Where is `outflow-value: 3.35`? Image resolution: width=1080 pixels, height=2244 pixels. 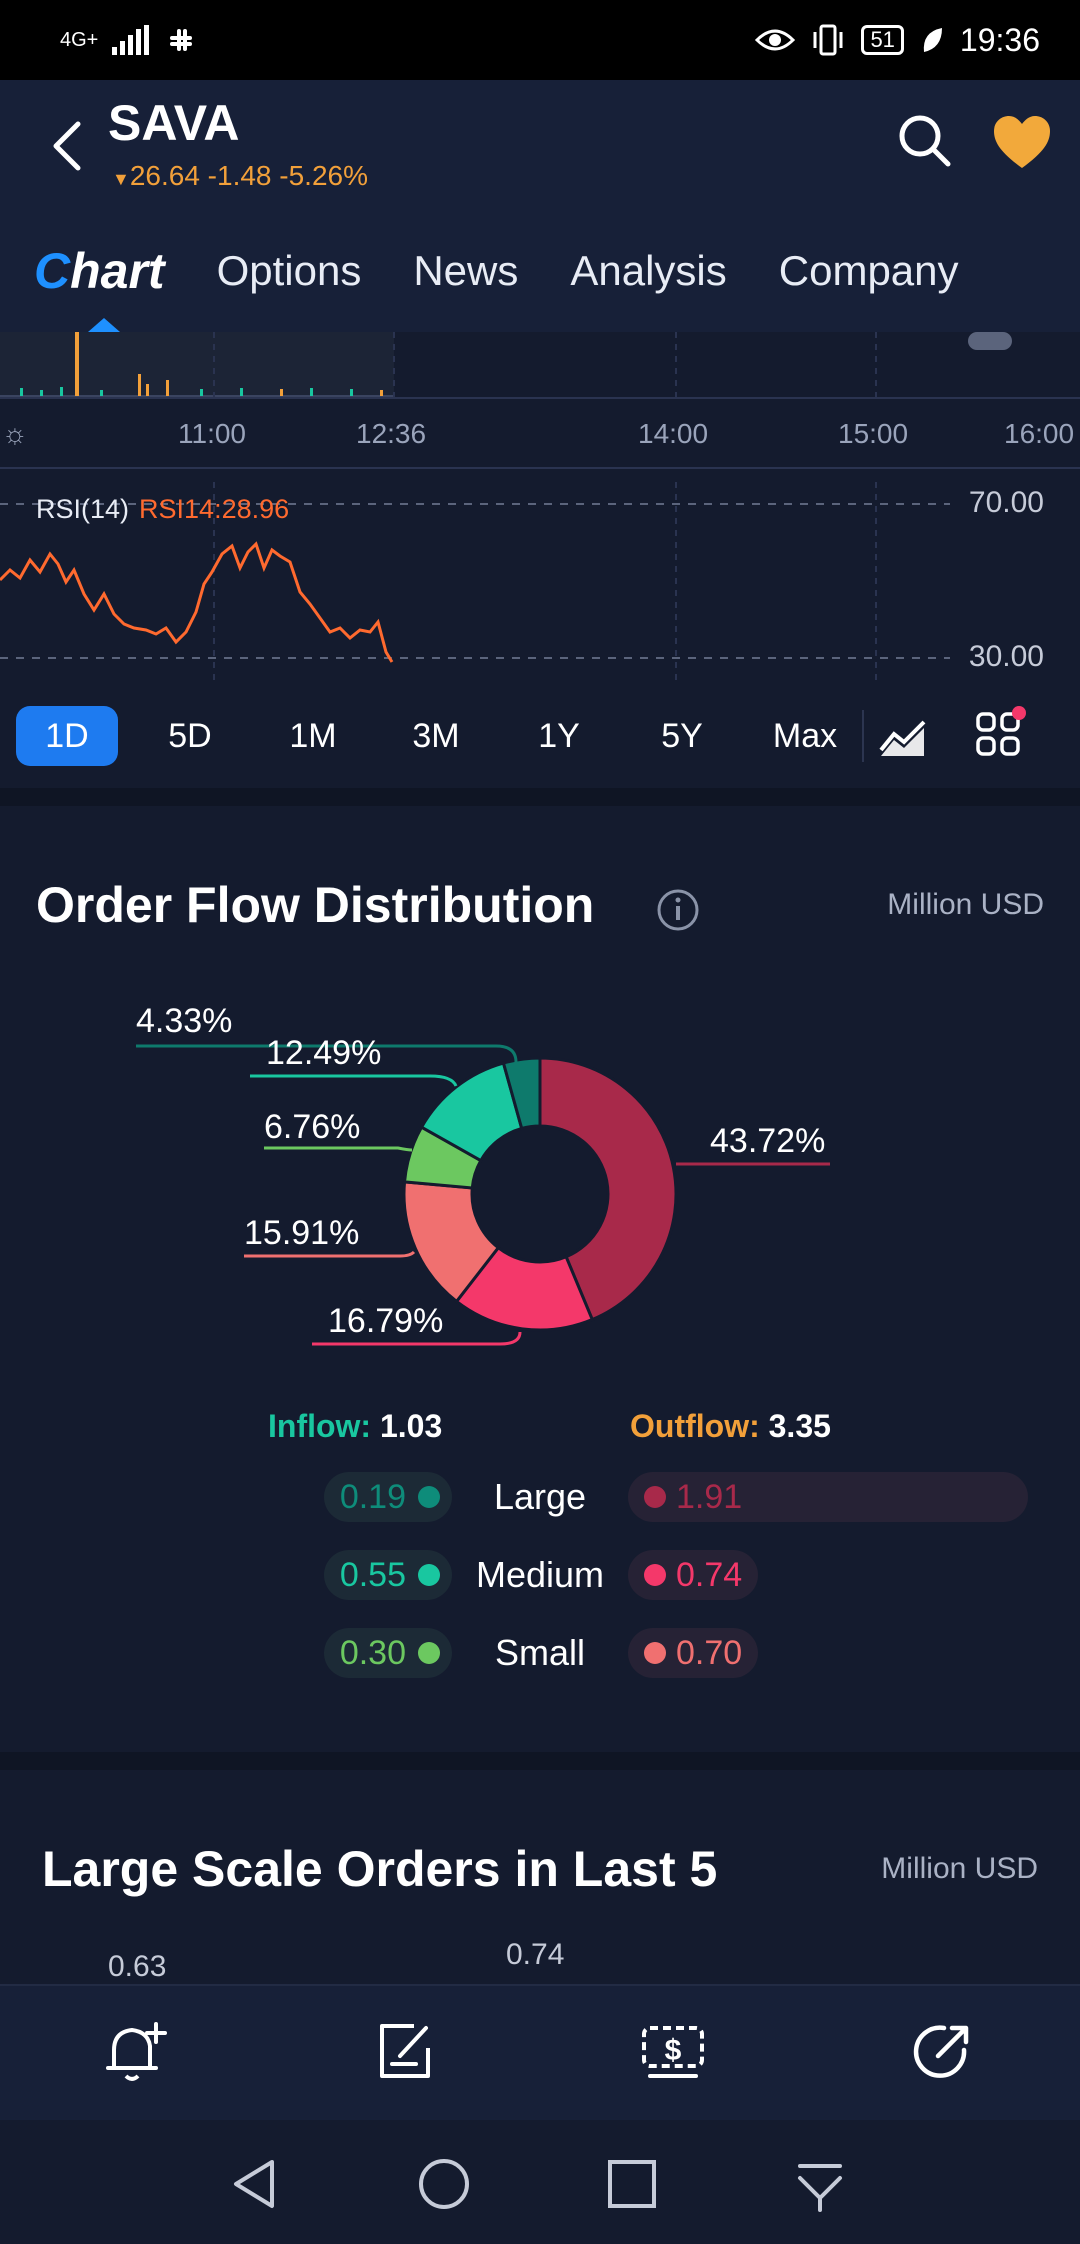
outflow-value: 3.35 is located at coordinates (799, 1426).